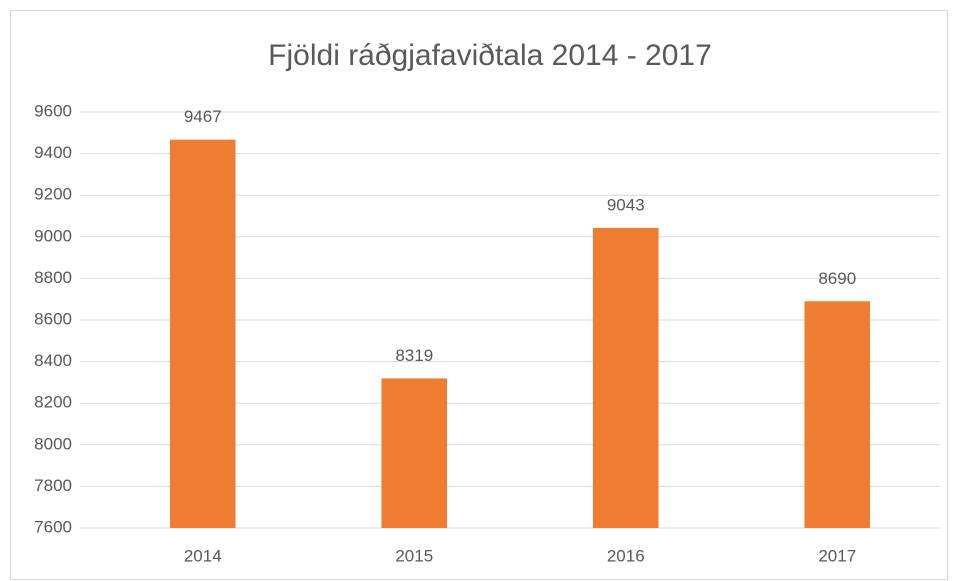 Image resolution: width=958 pixels, height=581 pixels. I want to click on y-tick-label: 8000, so click(53, 443).